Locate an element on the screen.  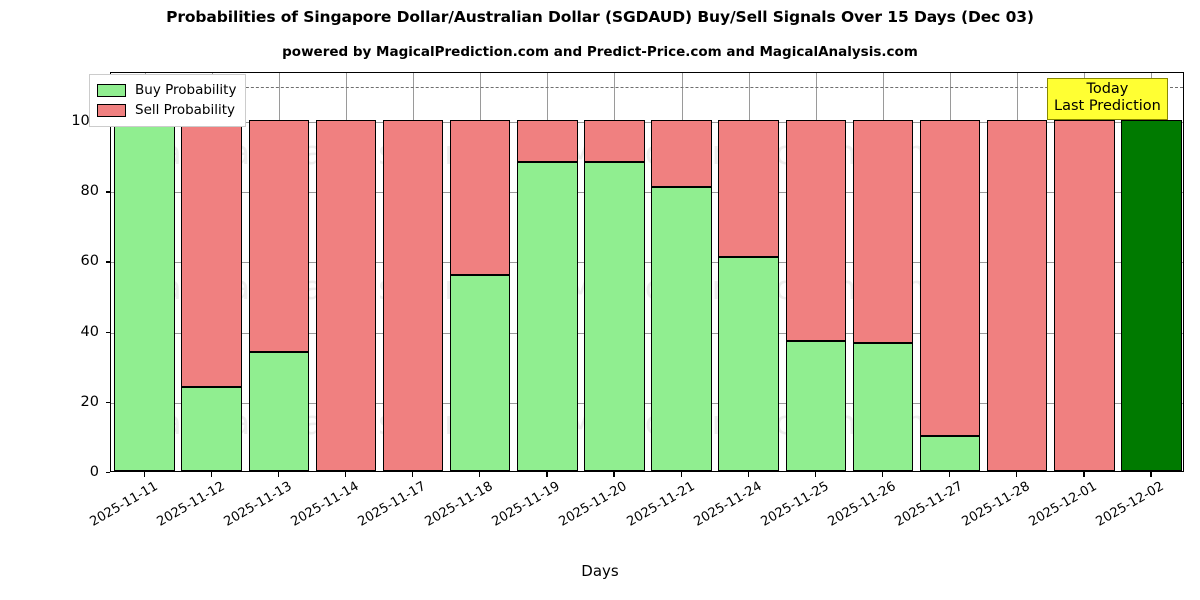
y-axis-tick-label: 60 is located at coordinates (89, 261).